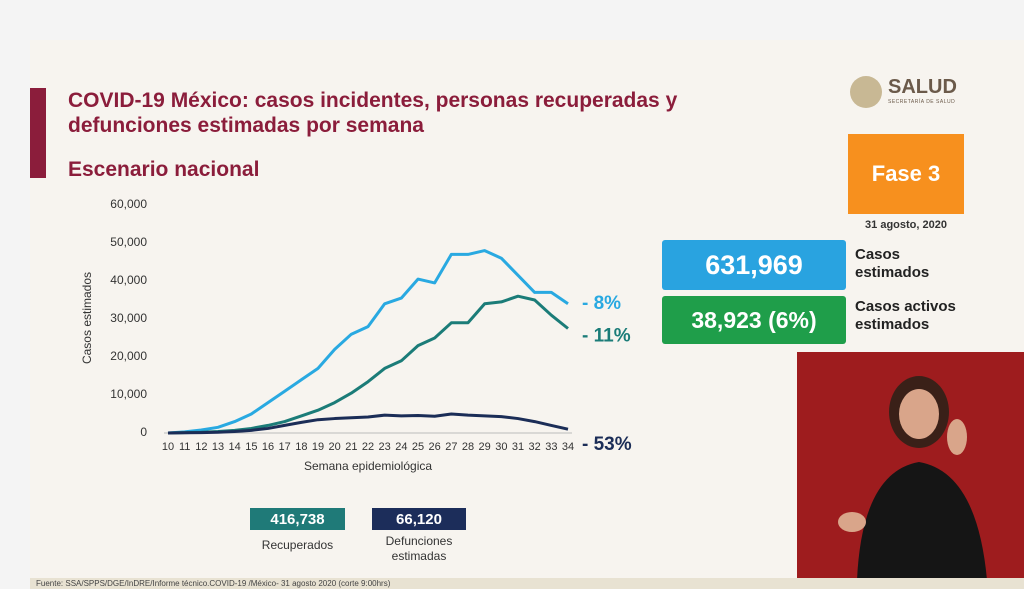 The height and width of the screenshot is (589, 1024). Describe the element at coordinates (368, 466) in the screenshot. I see `x-axis-label: Semana epidemiológica` at that location.